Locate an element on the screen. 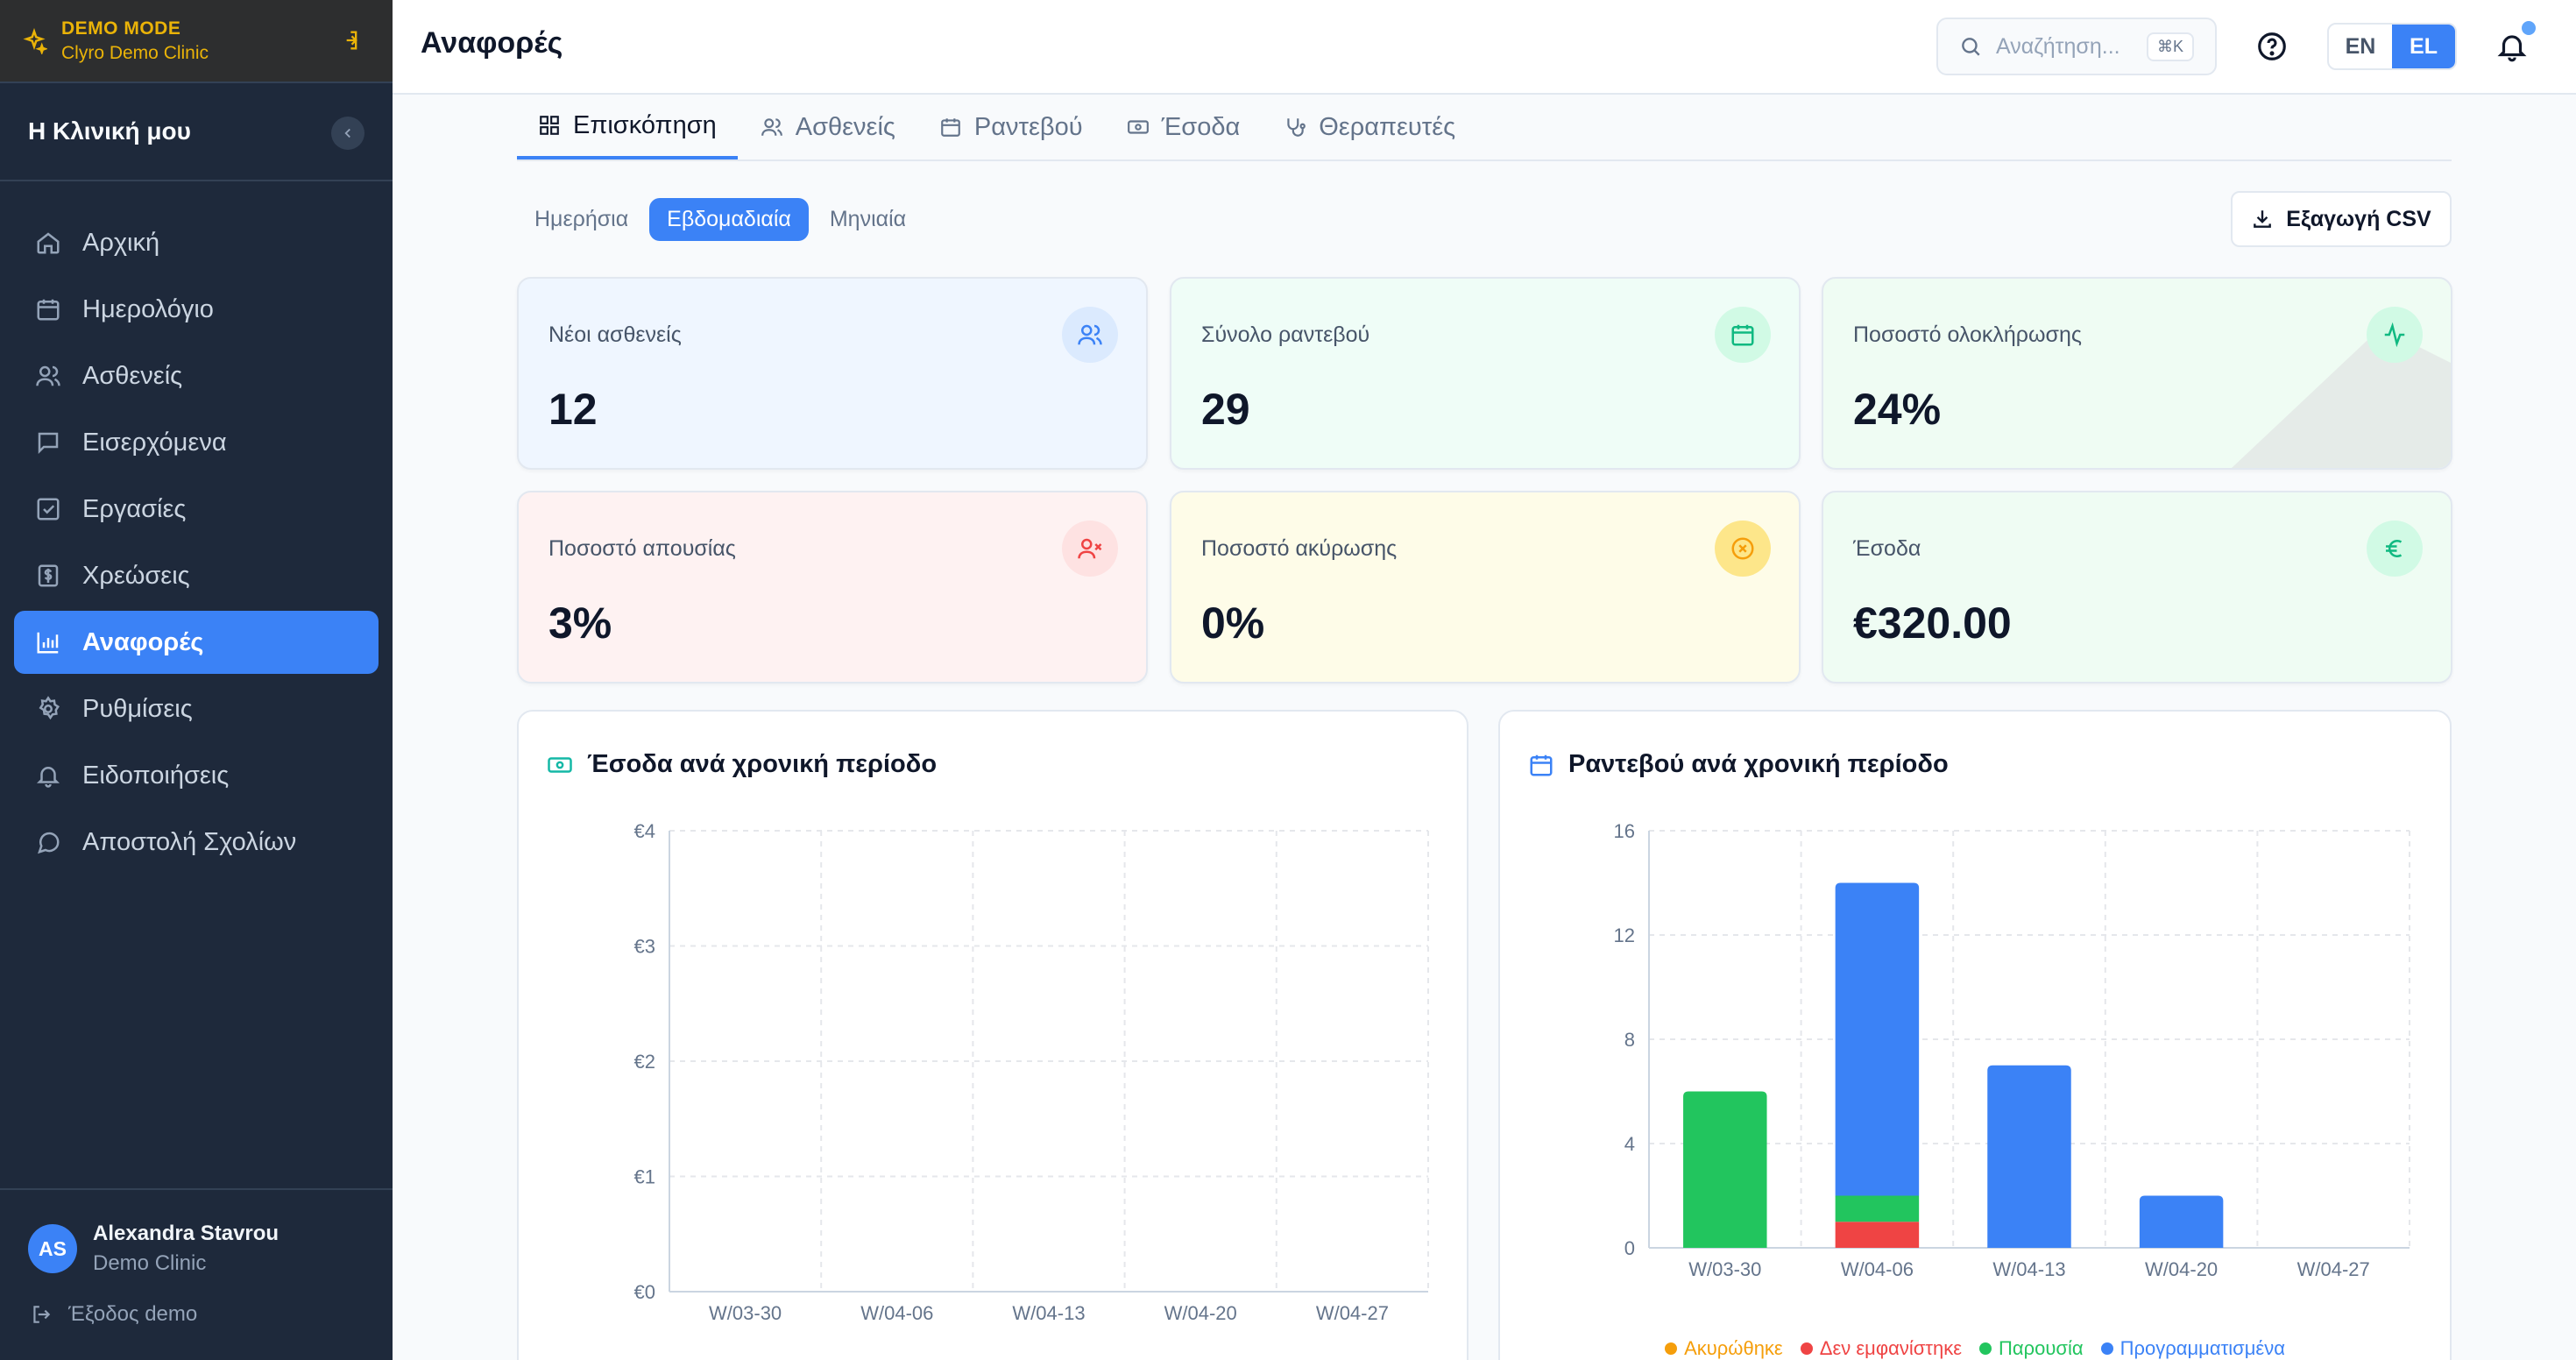 The image size is (2576, 1360). search-input: Αναζήτηση... ⌘K is located at coordinates (2076, 46).